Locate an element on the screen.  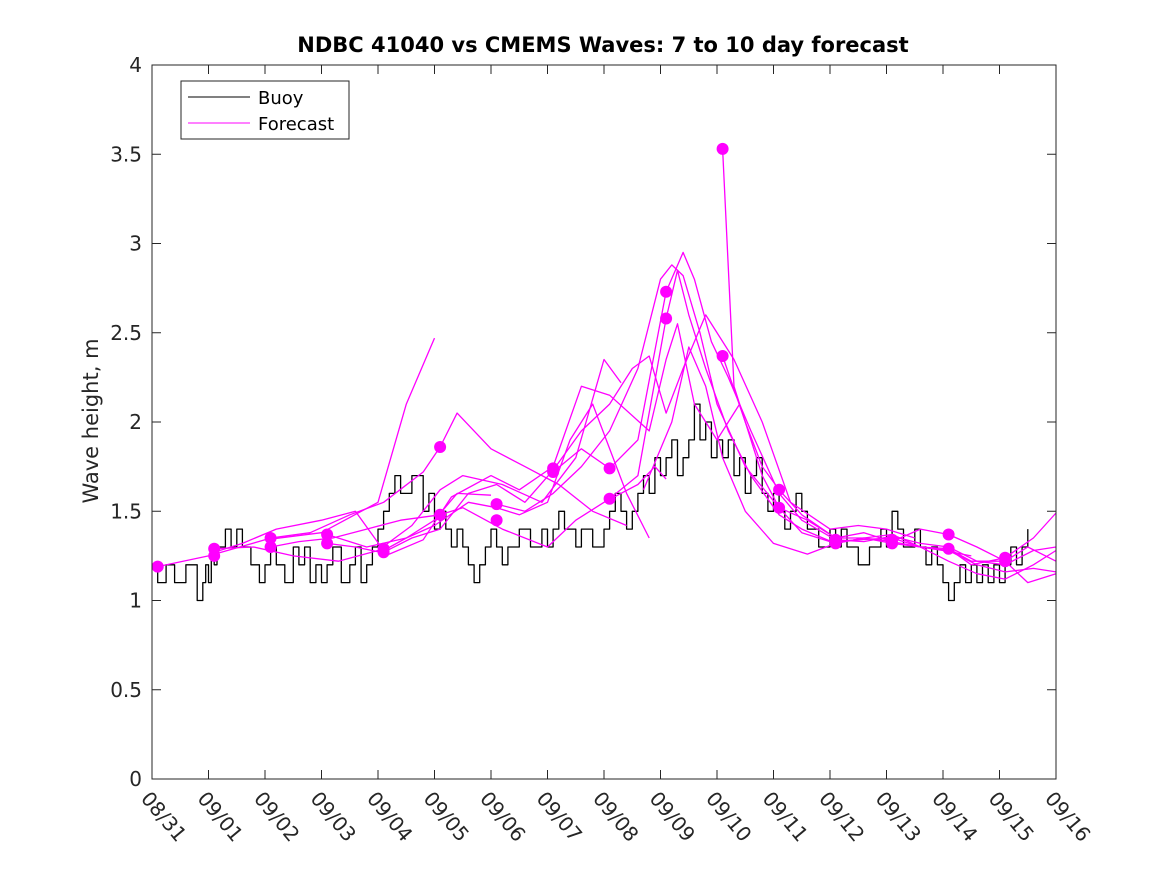
y-tick-label: 3.5 is located at coordinates (126, 154).